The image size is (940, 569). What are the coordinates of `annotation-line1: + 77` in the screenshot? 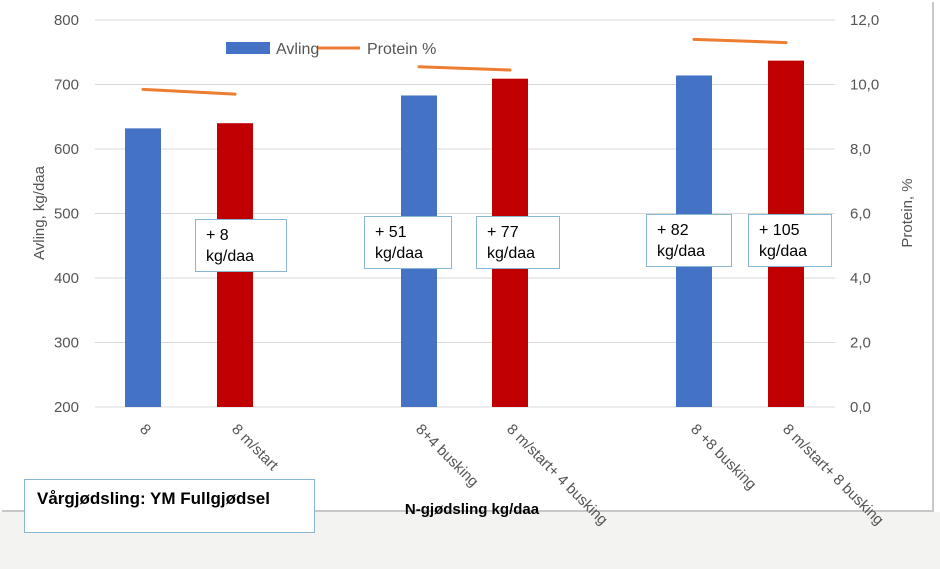 It's located at (503, 232).